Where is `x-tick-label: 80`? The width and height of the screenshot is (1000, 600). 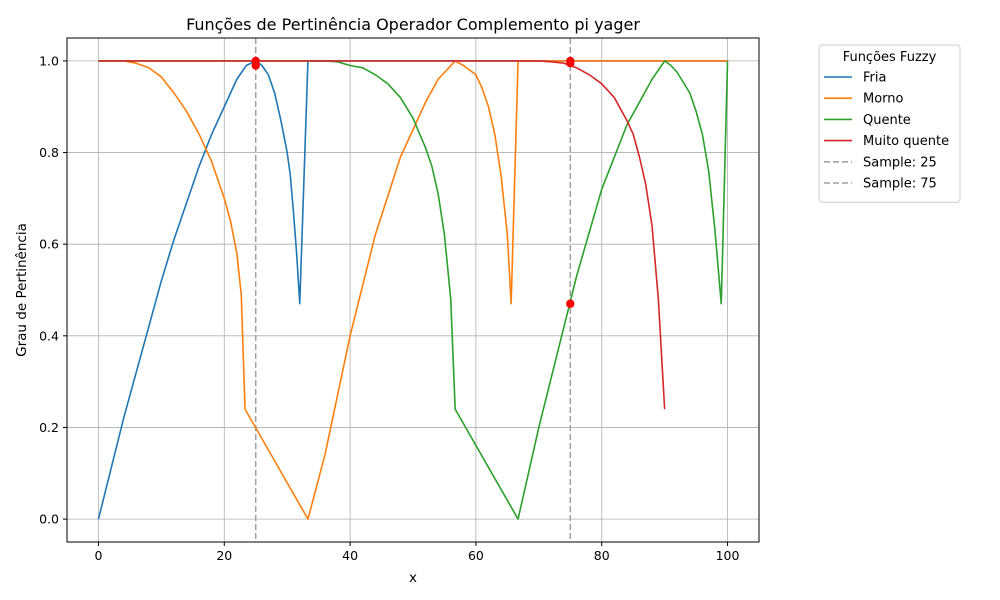 x-tick-label: 80 is located at coordinates (602, 555).